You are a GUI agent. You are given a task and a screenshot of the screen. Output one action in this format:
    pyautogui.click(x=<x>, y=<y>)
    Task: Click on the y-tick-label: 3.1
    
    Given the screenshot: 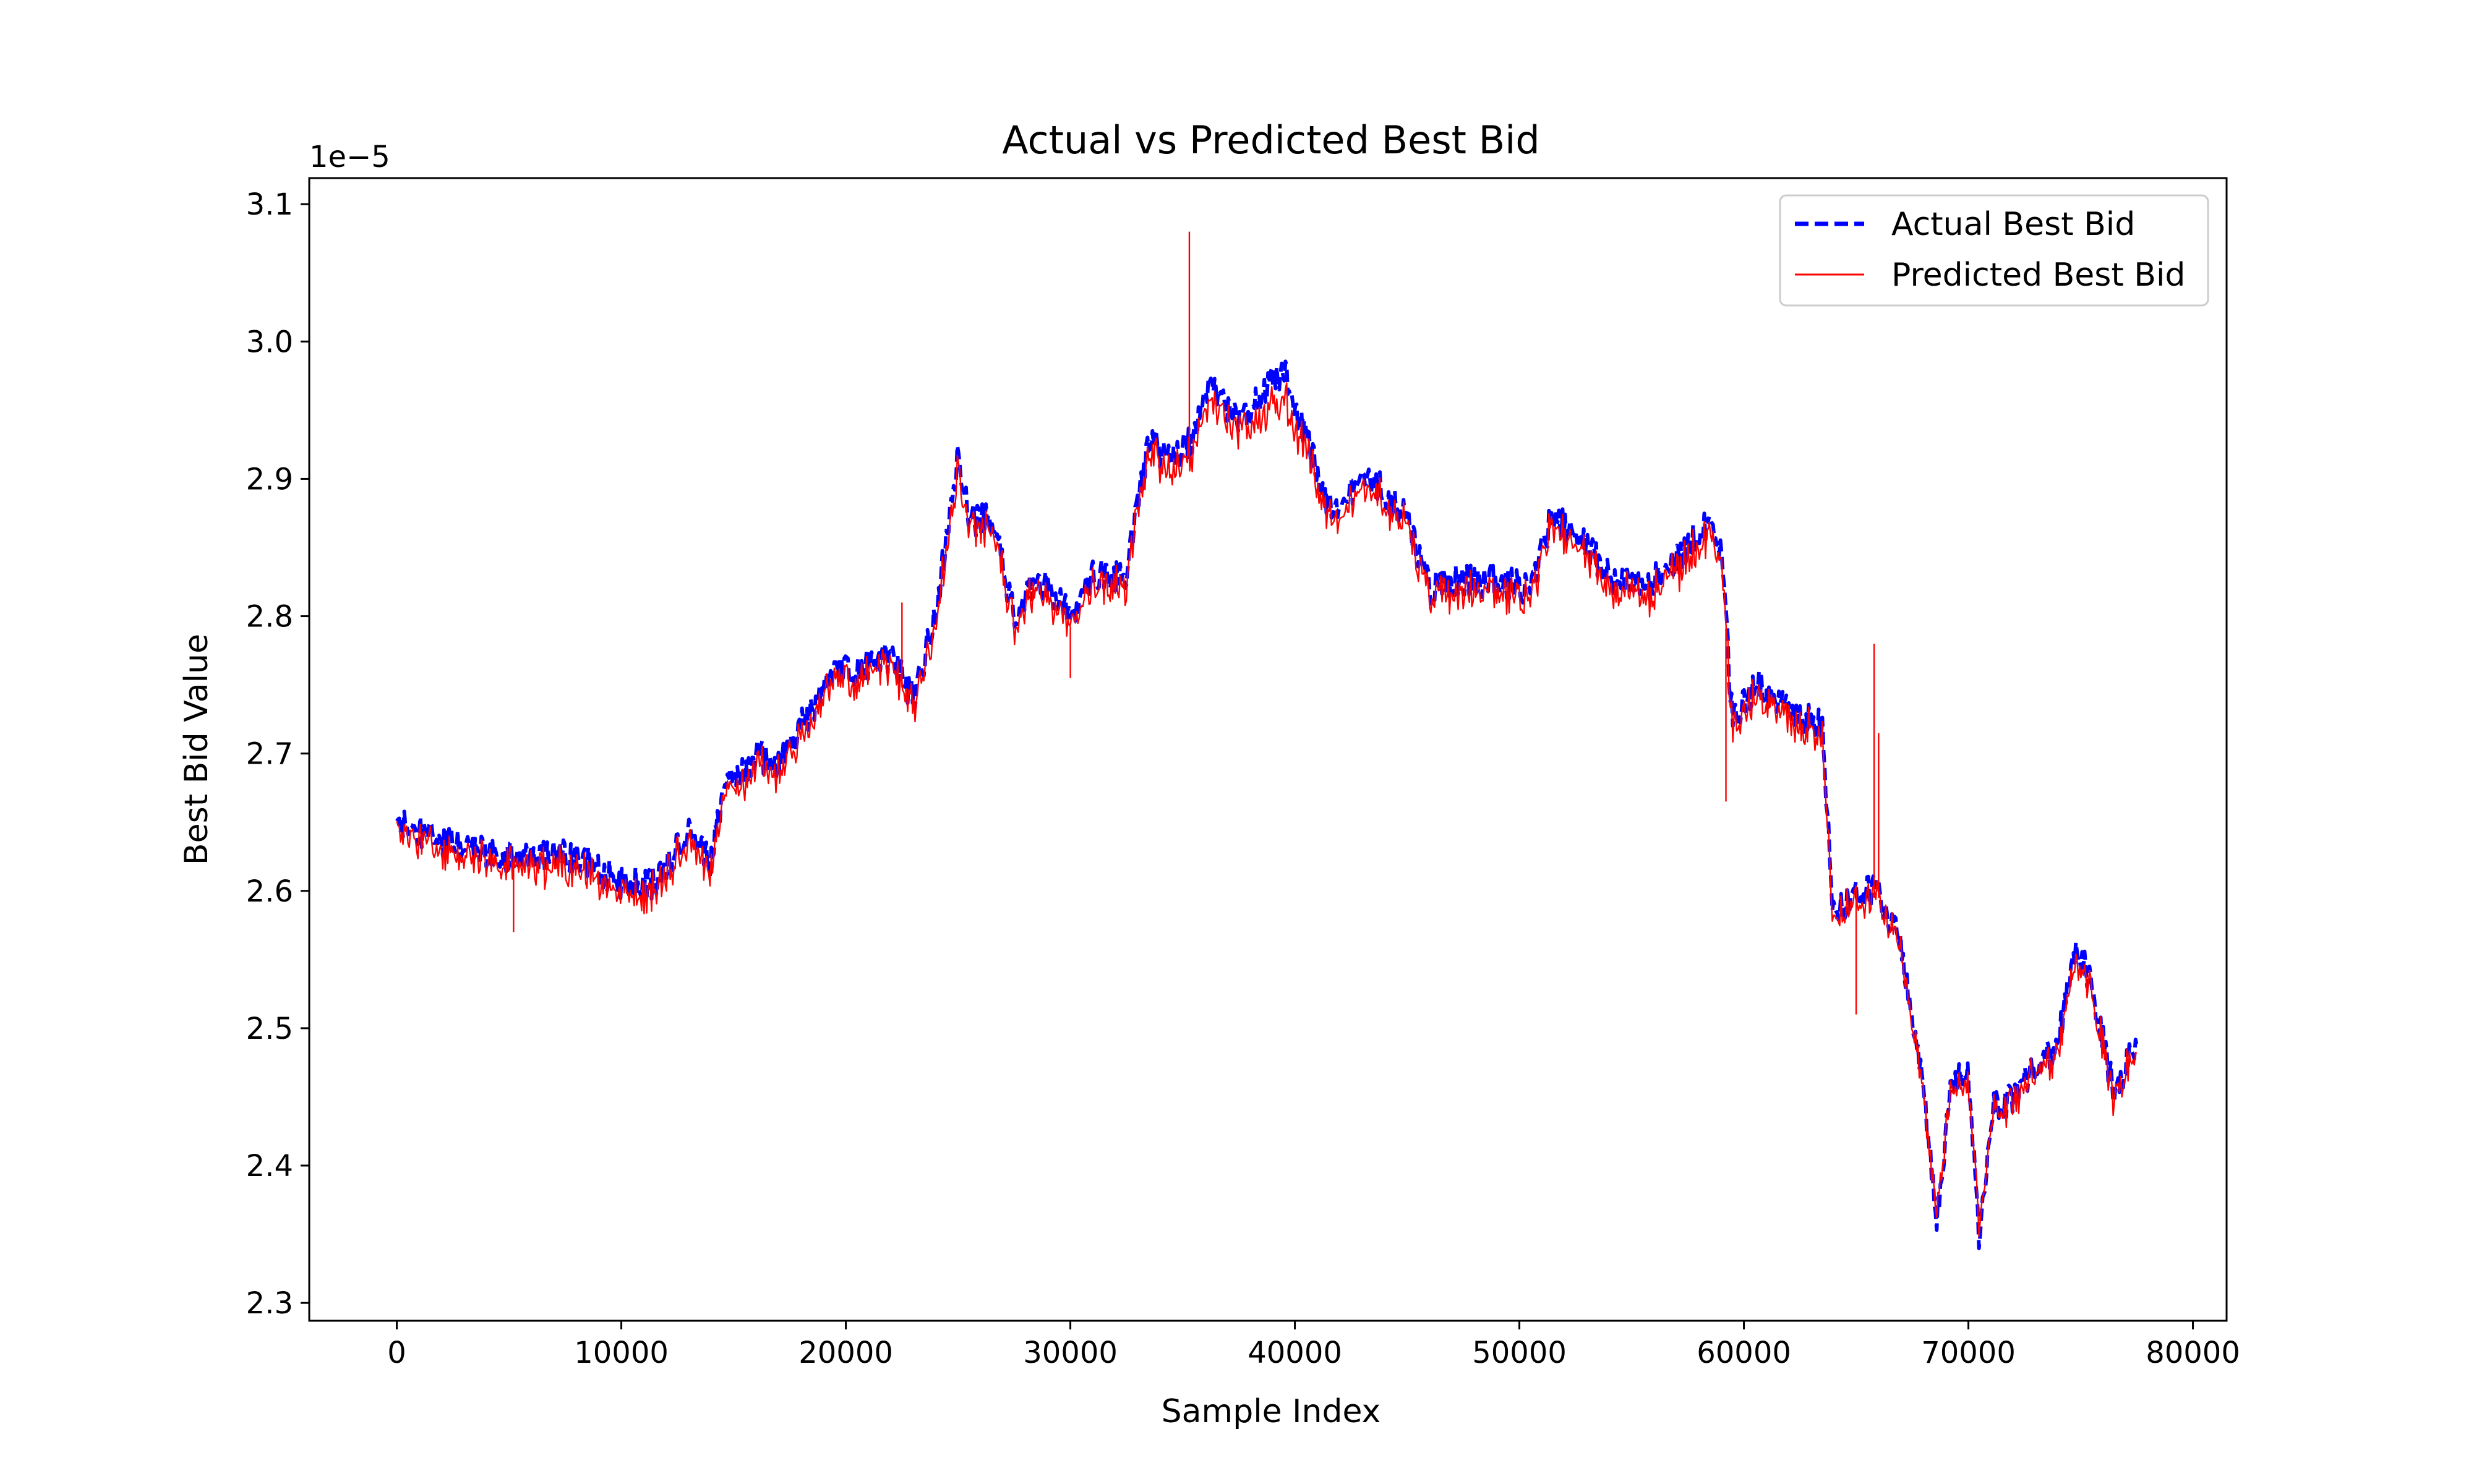 What is the action you would take?
    pyautogui.click(x=269, y=204)
    